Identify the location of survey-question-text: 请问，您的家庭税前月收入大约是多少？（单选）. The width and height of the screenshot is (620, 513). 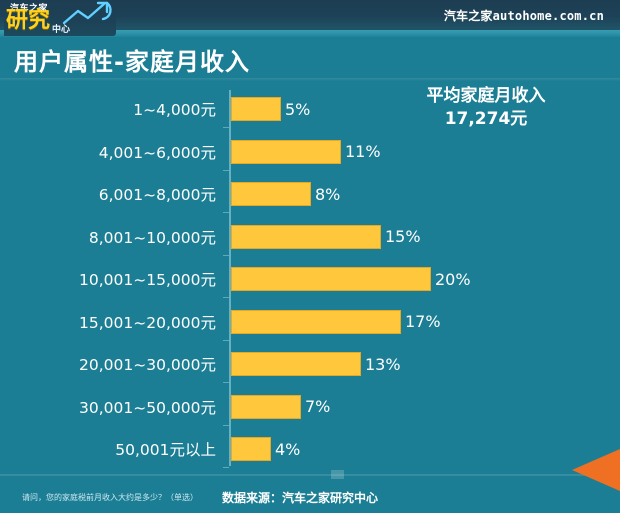
(110, 497).